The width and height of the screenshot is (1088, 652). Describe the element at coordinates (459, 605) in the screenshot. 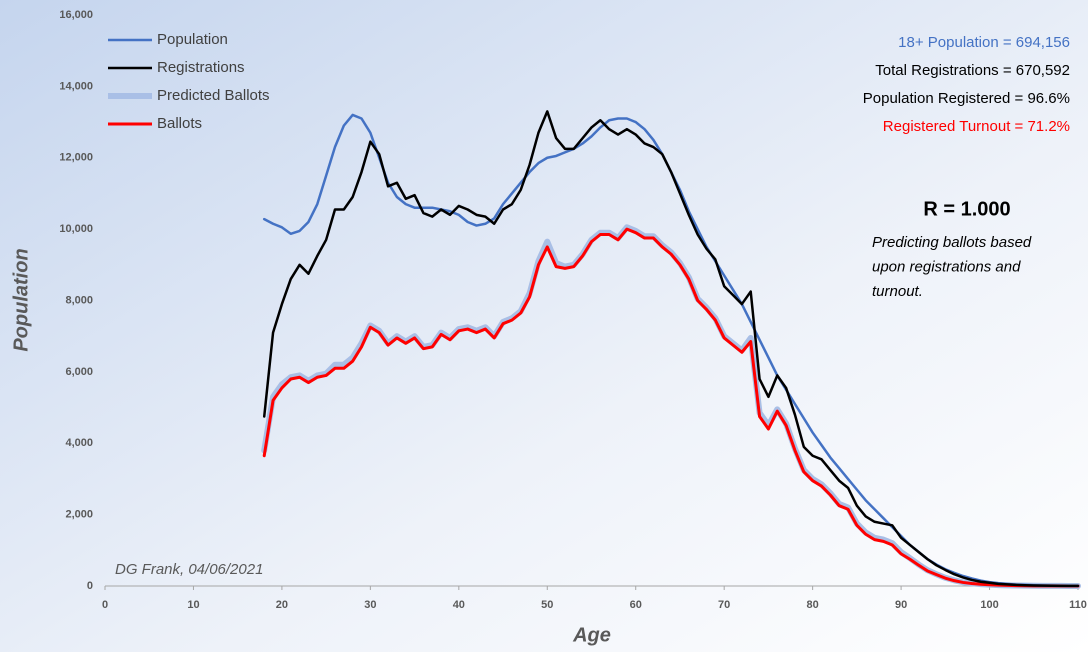

I see `x-tick-label: 40` at that location.